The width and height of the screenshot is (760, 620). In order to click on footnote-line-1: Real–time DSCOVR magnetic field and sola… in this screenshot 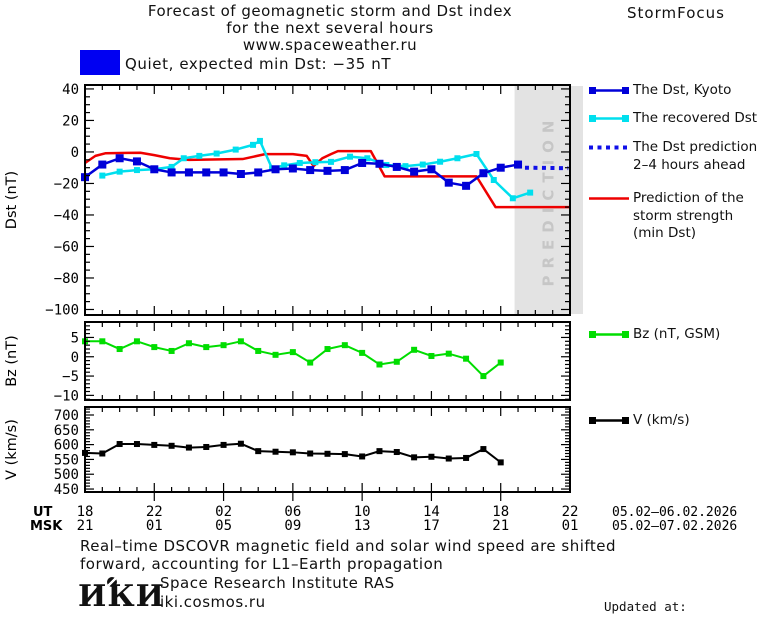, I will do `click(348, 546)`.